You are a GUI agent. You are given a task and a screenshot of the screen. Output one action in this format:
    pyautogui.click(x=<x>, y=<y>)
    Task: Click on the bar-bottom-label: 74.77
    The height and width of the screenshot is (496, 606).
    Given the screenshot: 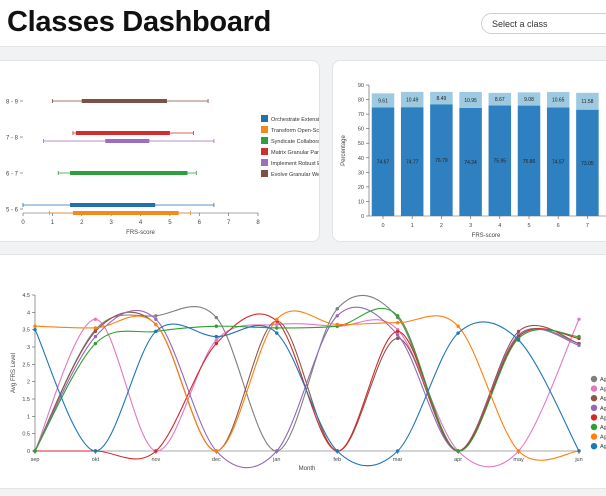 What is the action you would take?
    pyautogui.click(x=412, y=163)
    